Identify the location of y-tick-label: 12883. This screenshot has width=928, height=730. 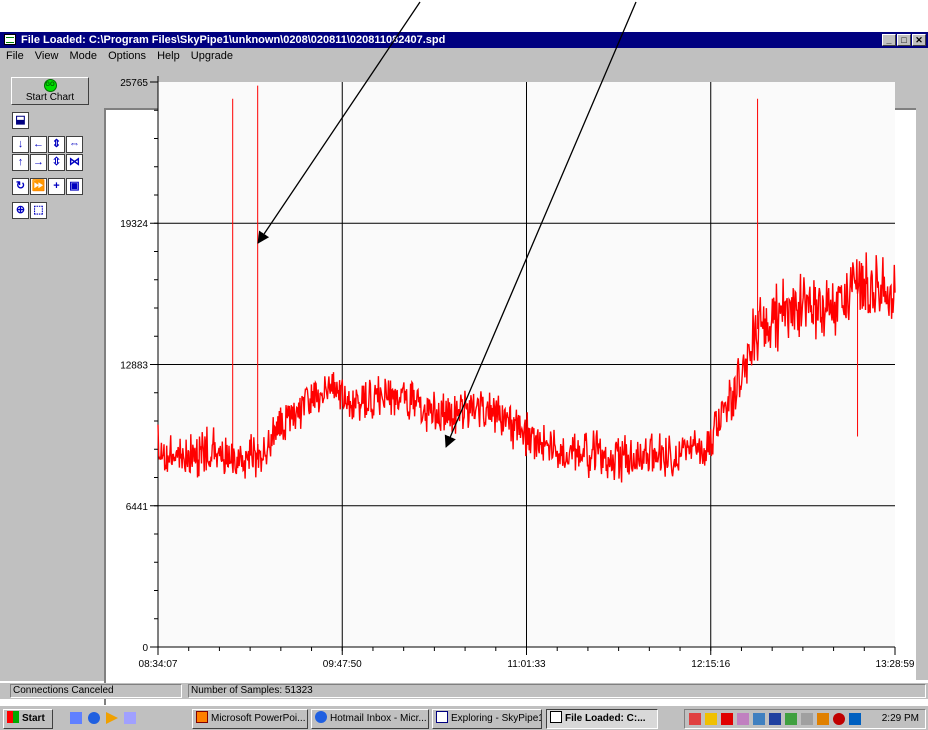
(134, 365).